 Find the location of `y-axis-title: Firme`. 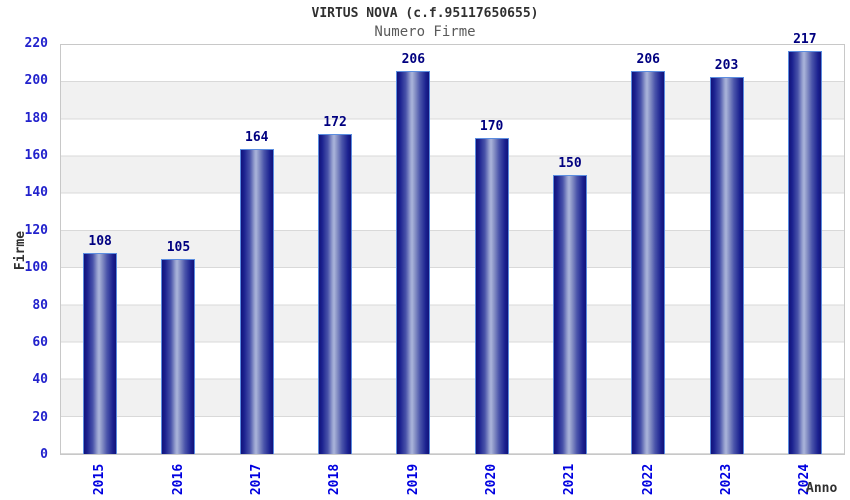

y-axis-title: Firme is located at coordinates (21, 250).